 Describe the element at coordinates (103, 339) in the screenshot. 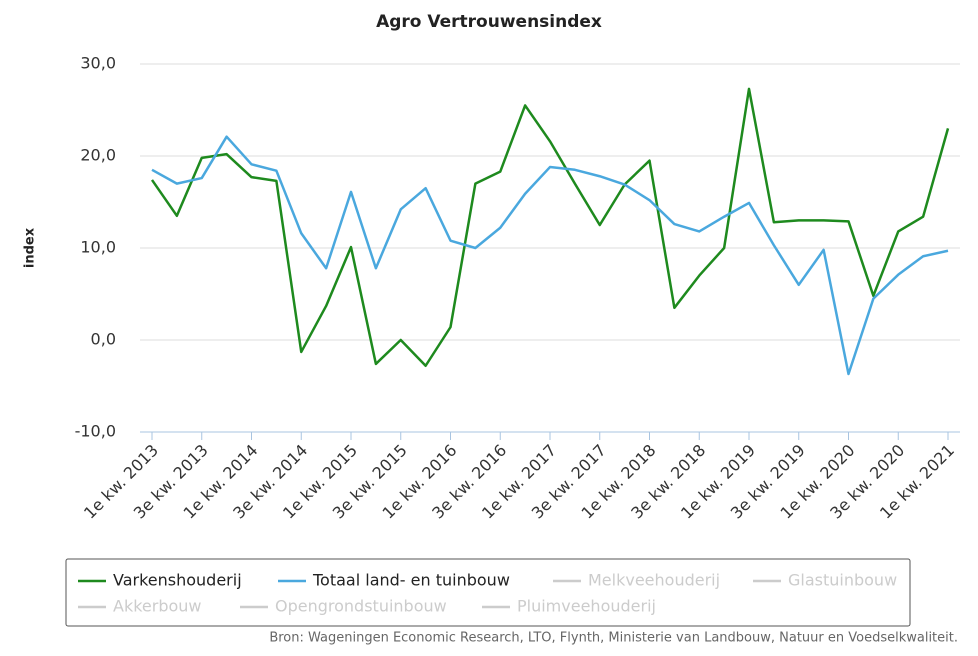

I see `y-tick-label: 0,0` at that location.